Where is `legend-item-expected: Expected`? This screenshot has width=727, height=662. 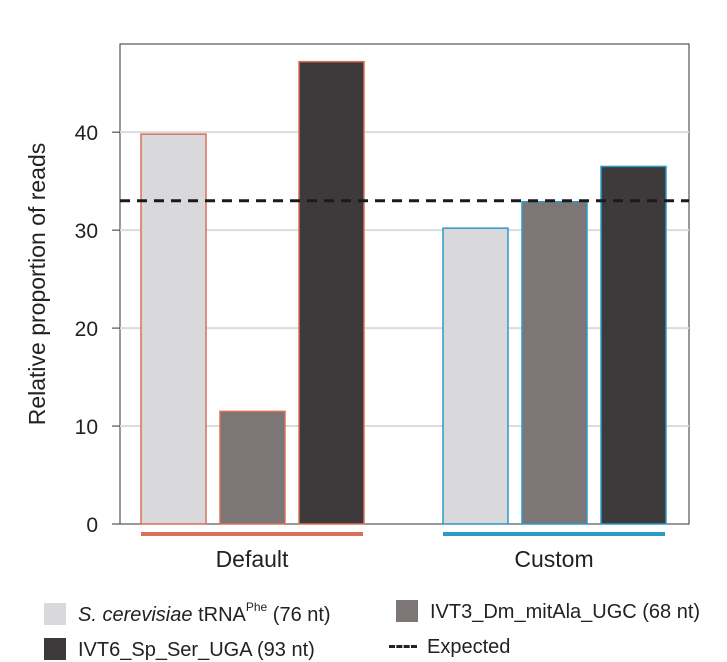
legend-item-expected: Expected is located at coordinates (449, 647).